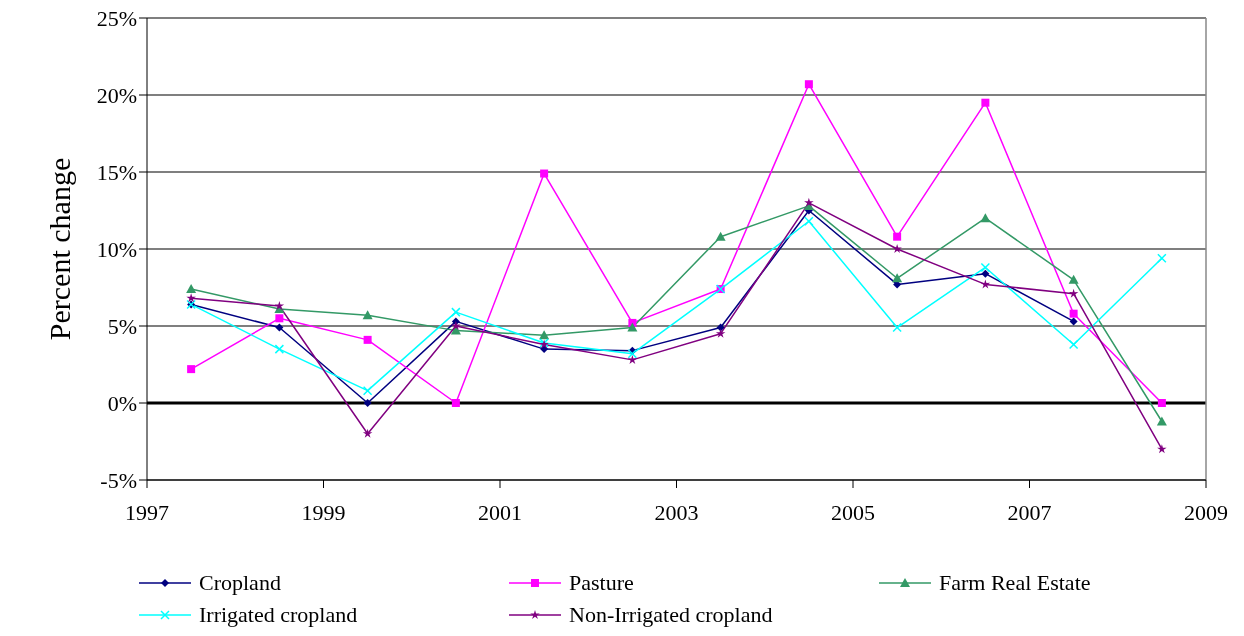 The image size is (1244, 636). Describe the element at coordinates (1029, 512) in the screenshot. I see `x-tick-label: 2007` at that location.